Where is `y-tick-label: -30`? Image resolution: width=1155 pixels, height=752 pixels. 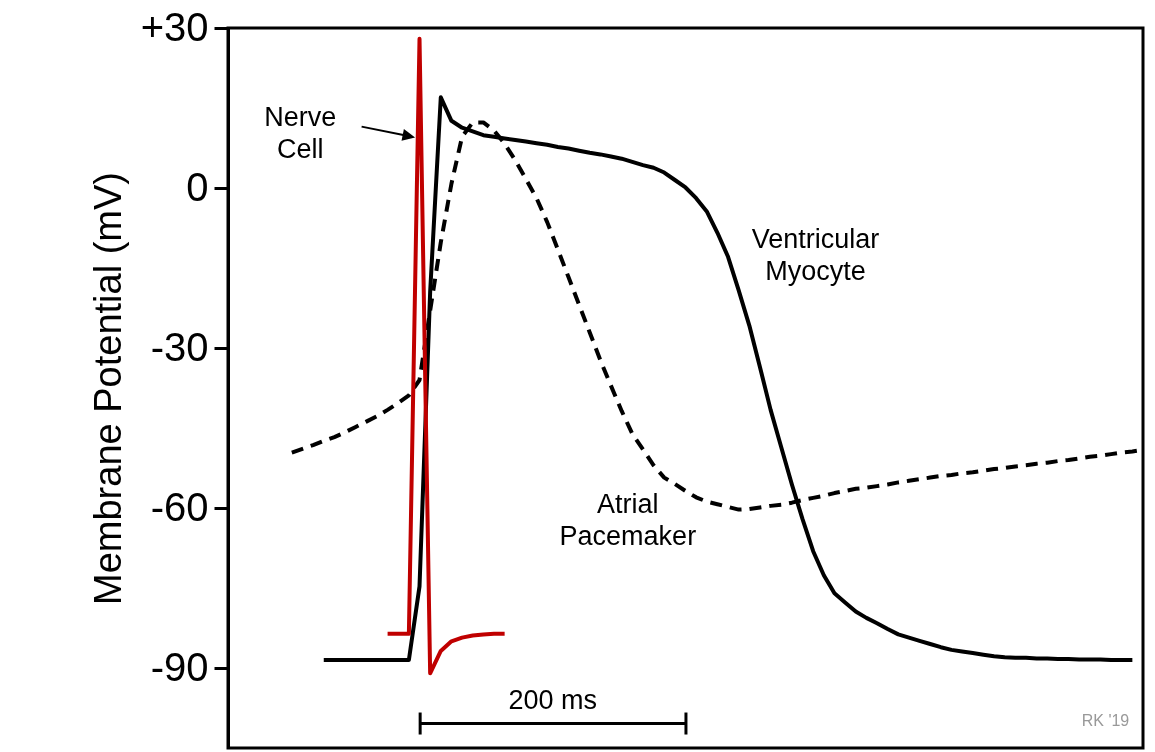 y-tick-label: -30 is located at coordinates (179, 346).